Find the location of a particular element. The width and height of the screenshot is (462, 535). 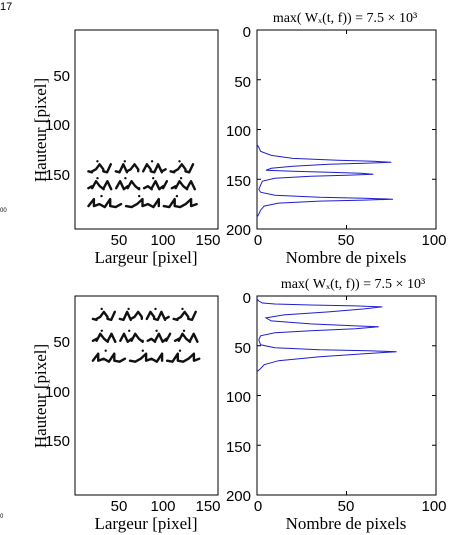

plot-frame is located at coordinates (346, 129).